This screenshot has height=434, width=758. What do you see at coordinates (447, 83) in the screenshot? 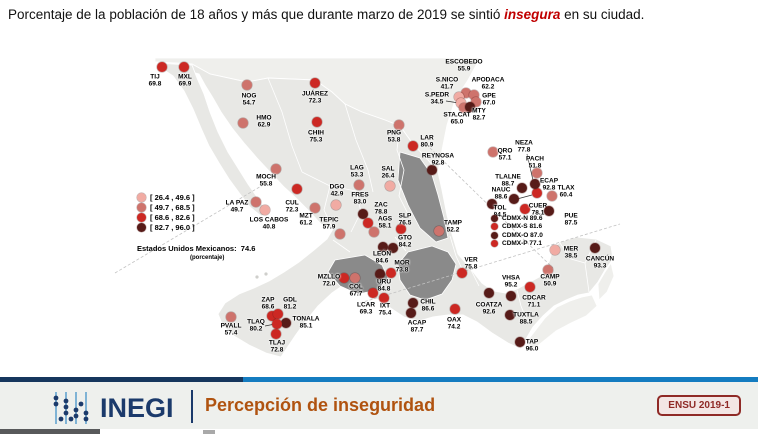
I see `city-label-S.NICO: S.NICO 41.7` at bounding box center [447, 83].